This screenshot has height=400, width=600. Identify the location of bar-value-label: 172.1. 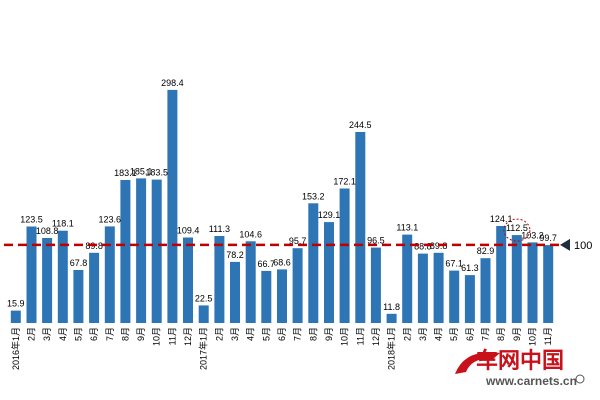
(344, 182).